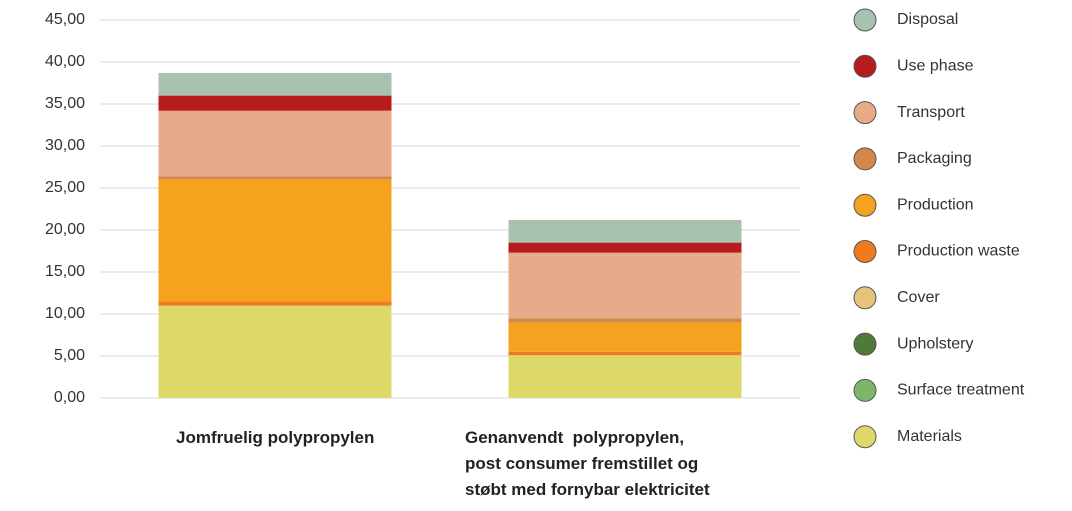 This screenshot has width=1072, height=511. I want to click on legend-label: Materials, so click(929, 436).